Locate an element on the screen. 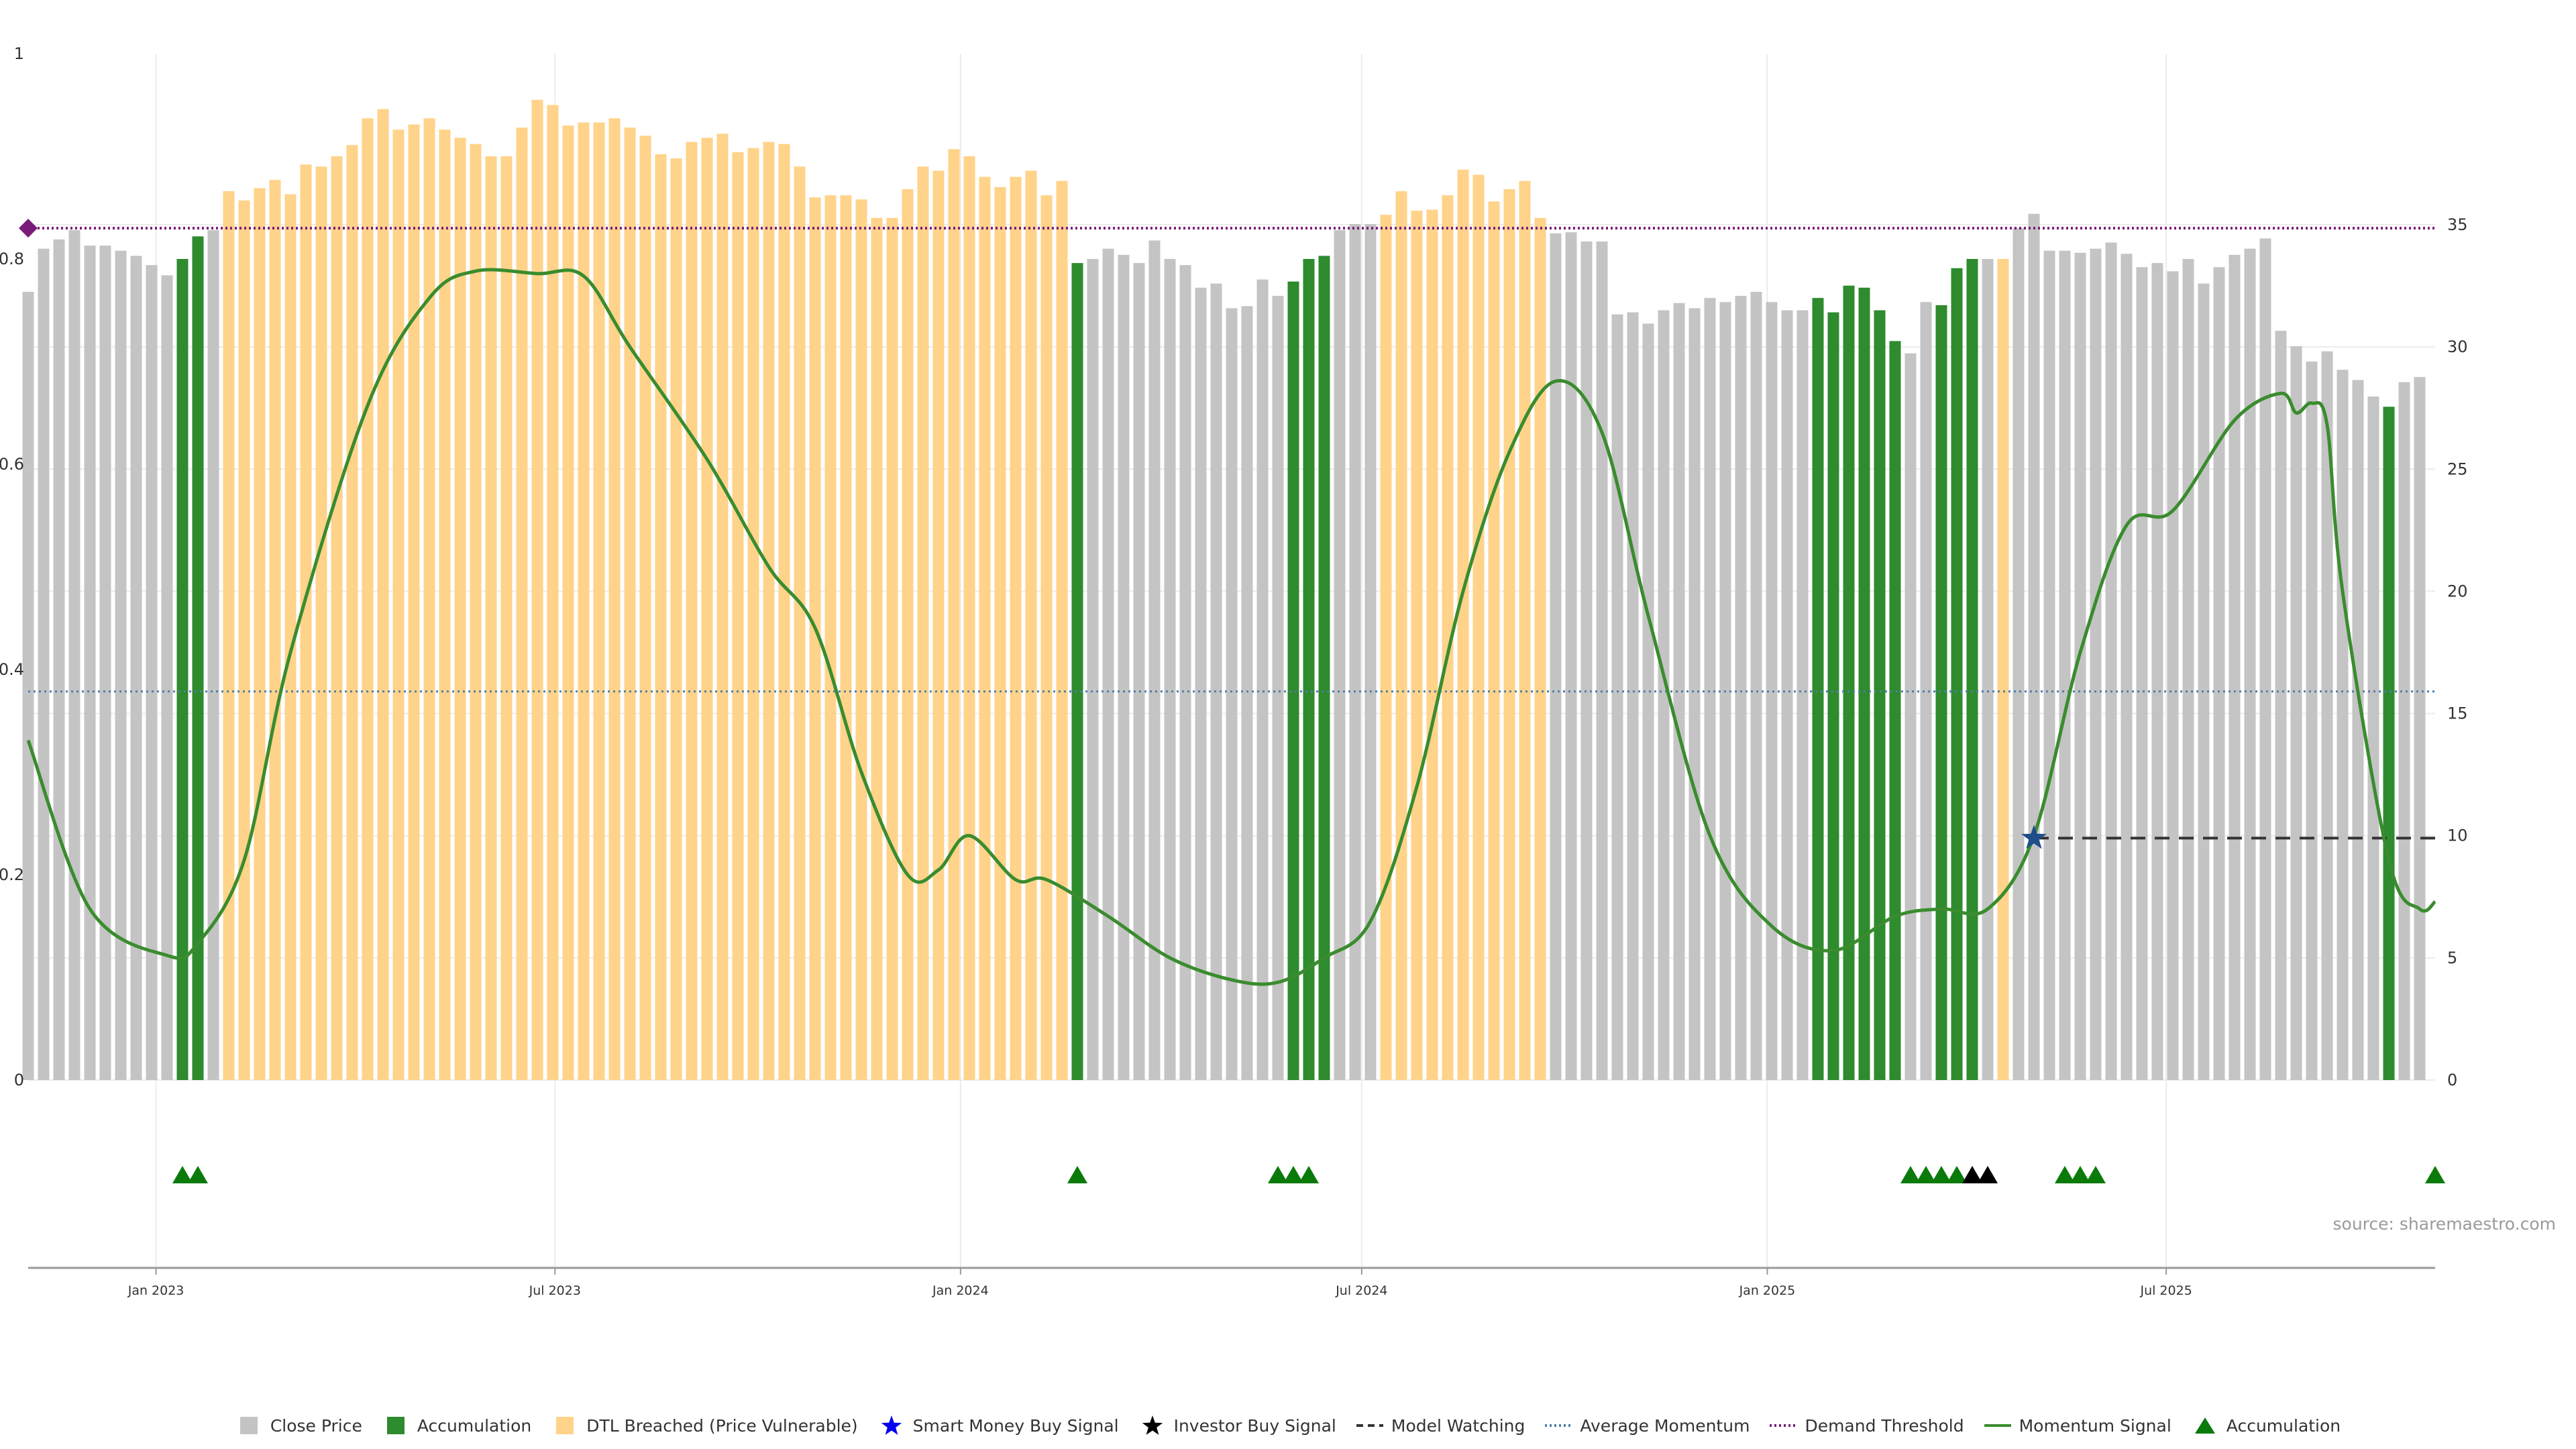  legend-item: Smart Money Buy Signal is located at coordinates (998, 1425).